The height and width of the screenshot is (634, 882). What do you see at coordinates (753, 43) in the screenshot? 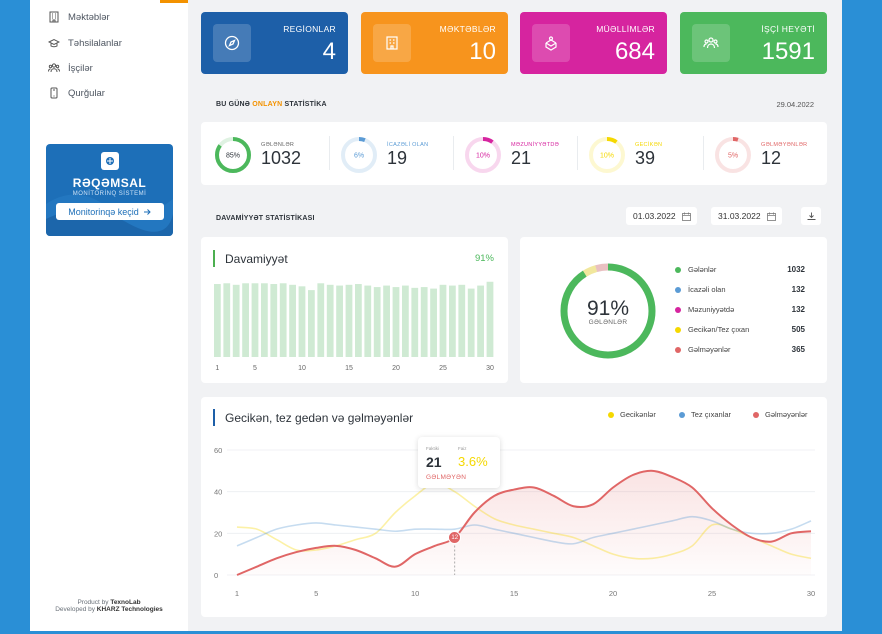
I see `stat-card-staff: İŞÇİ HEYƏTİ 1591` at bounding box center [753, 43].